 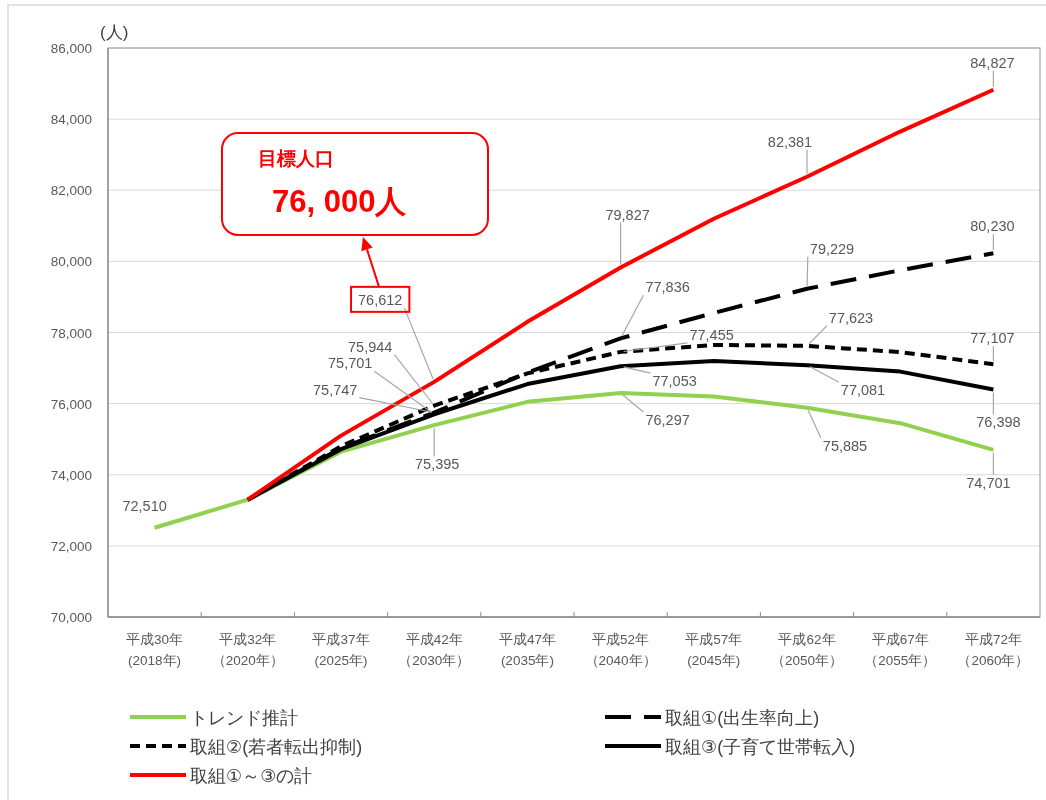 What do you see at coordinates (71, 475) in the screenshot?
I see `y-tick-label: 74,000` at bounding box center [71, 475].